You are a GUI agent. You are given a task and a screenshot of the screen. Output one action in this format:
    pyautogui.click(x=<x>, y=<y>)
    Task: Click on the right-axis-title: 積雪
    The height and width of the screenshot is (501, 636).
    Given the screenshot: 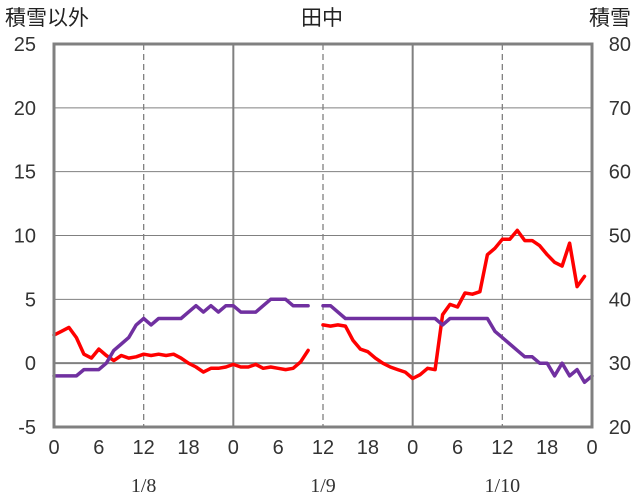 What is the action you would take?
    pyautogui.click(x=610, y=18)
    